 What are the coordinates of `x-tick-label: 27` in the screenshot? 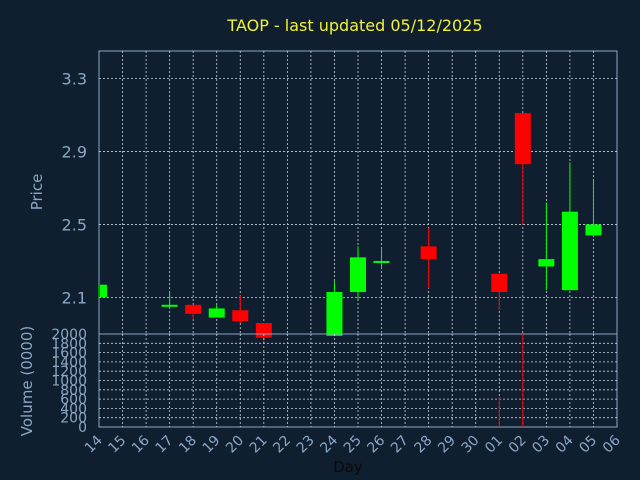 It's located at (400, 445).